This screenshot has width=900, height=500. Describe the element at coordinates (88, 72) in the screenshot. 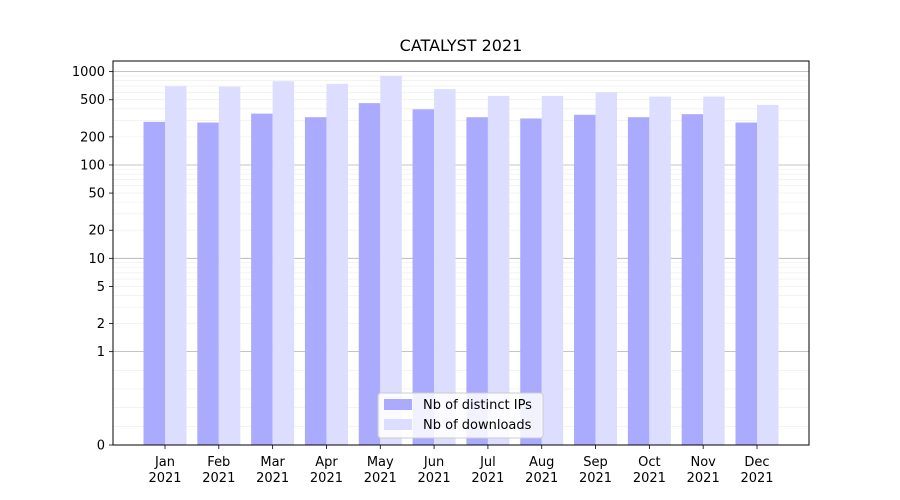

I see `y-tick-label: 1000` at that location.